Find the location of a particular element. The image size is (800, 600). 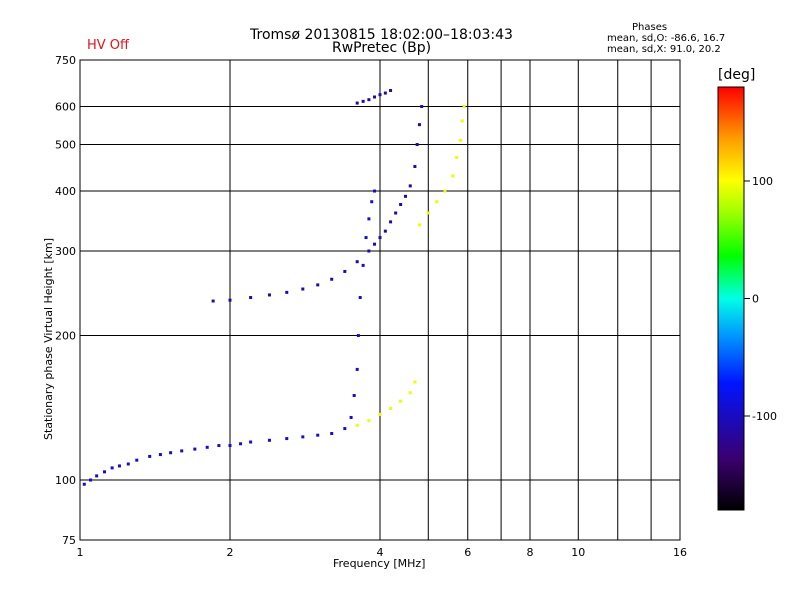

x-tick-label: 6 is located at coordinates (467, 552).